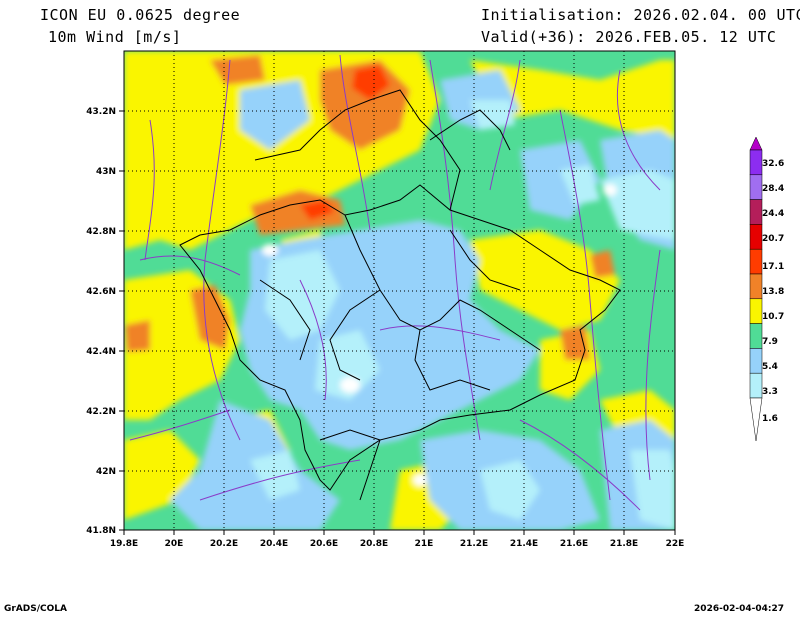 The height and width of the screenshot is (618, 800). I want to click on colorbar-label: 13.8, so click(773, 292).